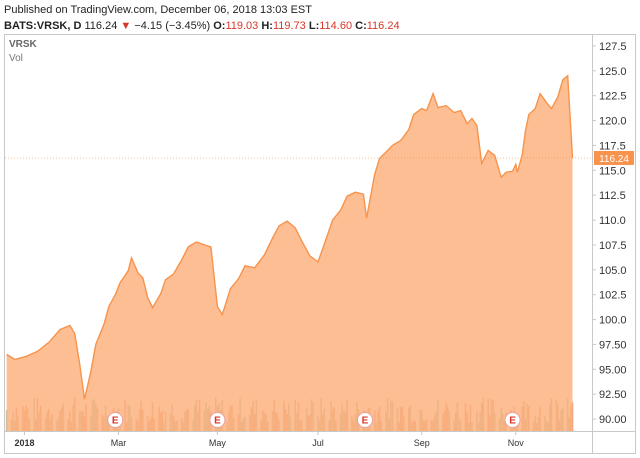 Image resolution: width=640 pixels, height=458 pixels. What do you see at coordinates (613, 420) in the screenshot?
I see `y-tick-label: 90.00` at bounding box center [613, 420].